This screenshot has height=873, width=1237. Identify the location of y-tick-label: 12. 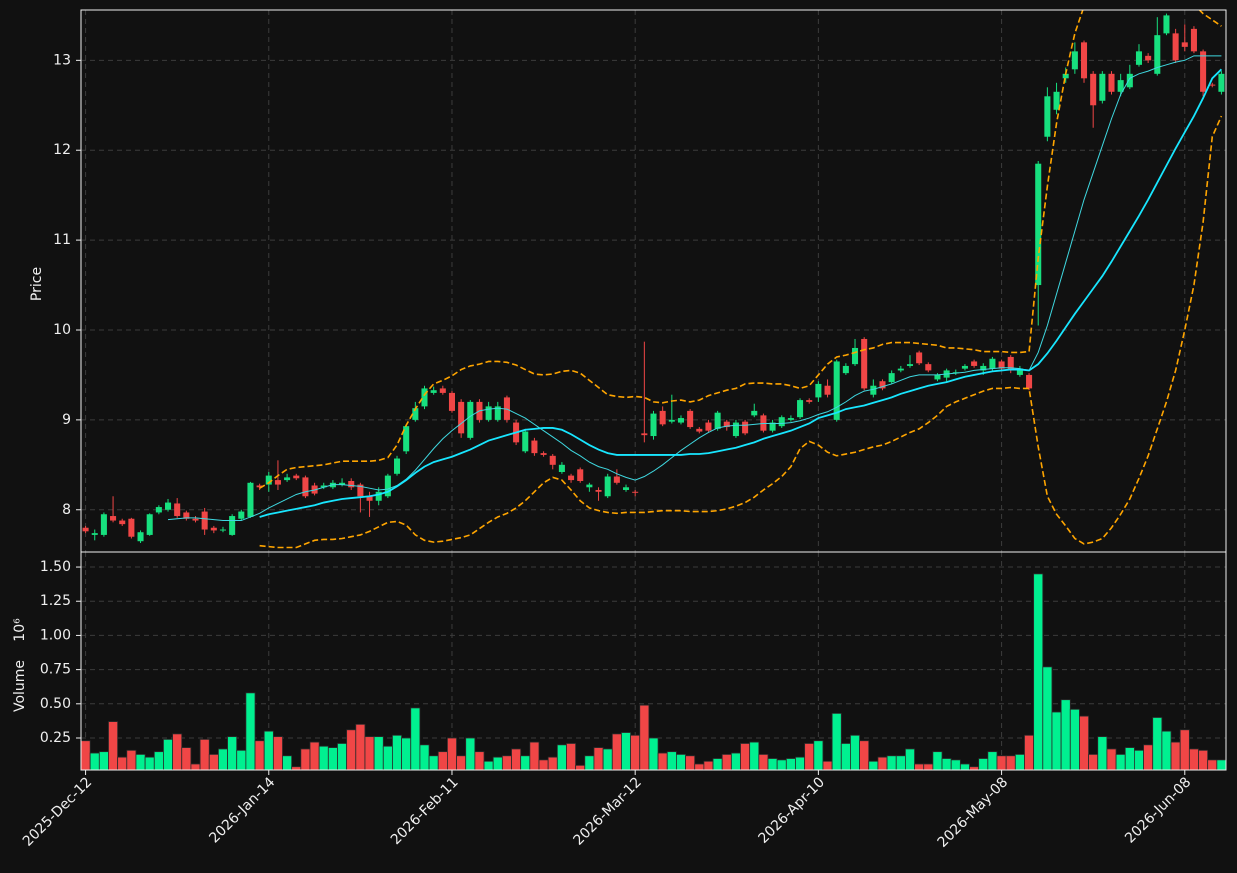
(62, 150).